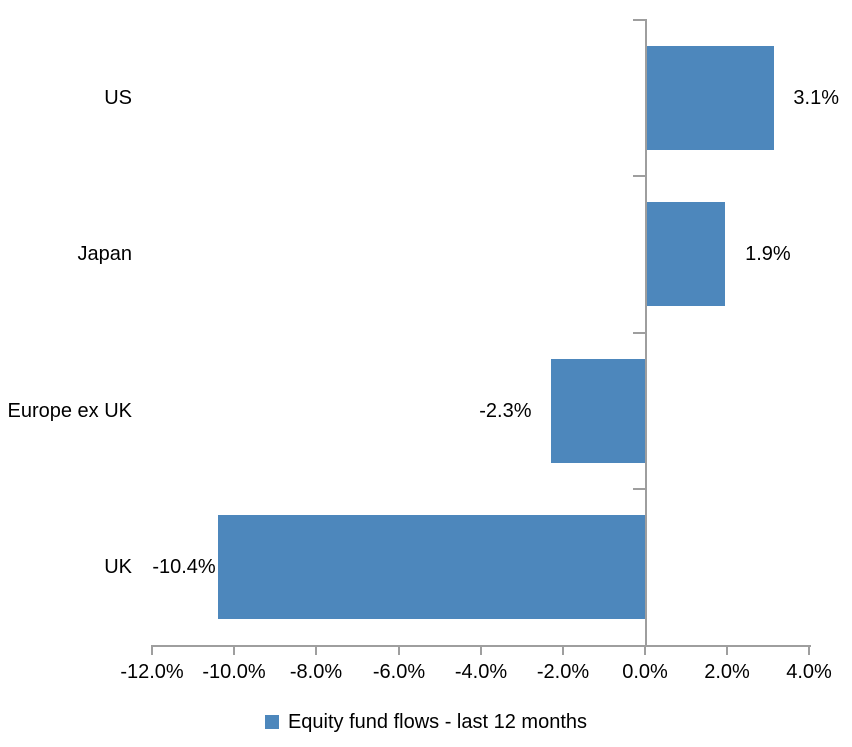  Describe the element at coordinates (118, 98) in the screenshot. I see `category-label-us: US` at that location.